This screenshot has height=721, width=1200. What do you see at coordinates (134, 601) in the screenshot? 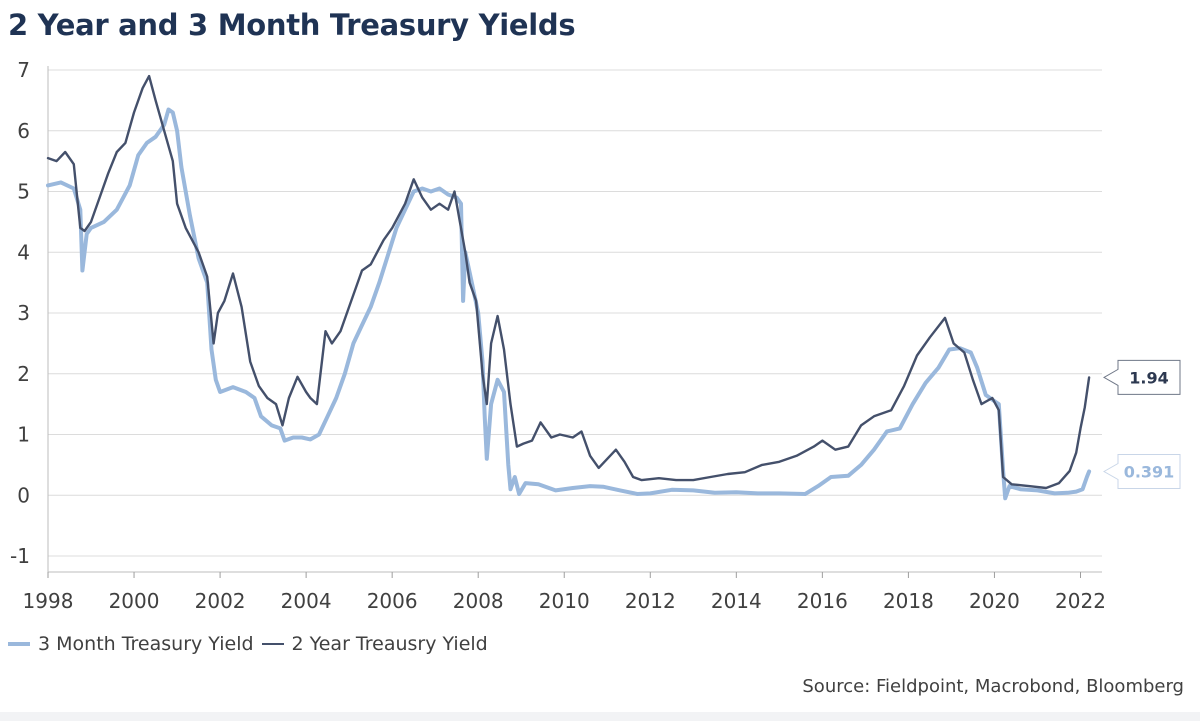
I see `x-tick-label: 2000` at bounding box center [134, 601].